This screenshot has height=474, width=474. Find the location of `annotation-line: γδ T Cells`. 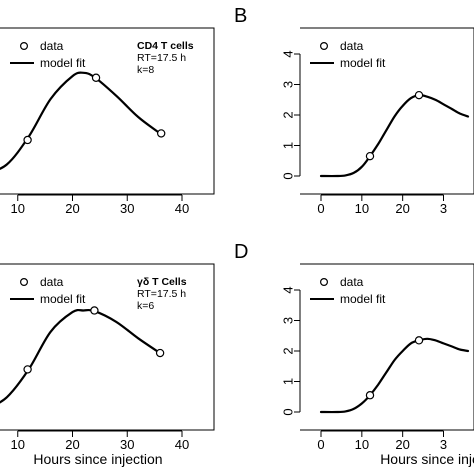

annotation-line: γδ T Cells is located at coordinates (162, 282).